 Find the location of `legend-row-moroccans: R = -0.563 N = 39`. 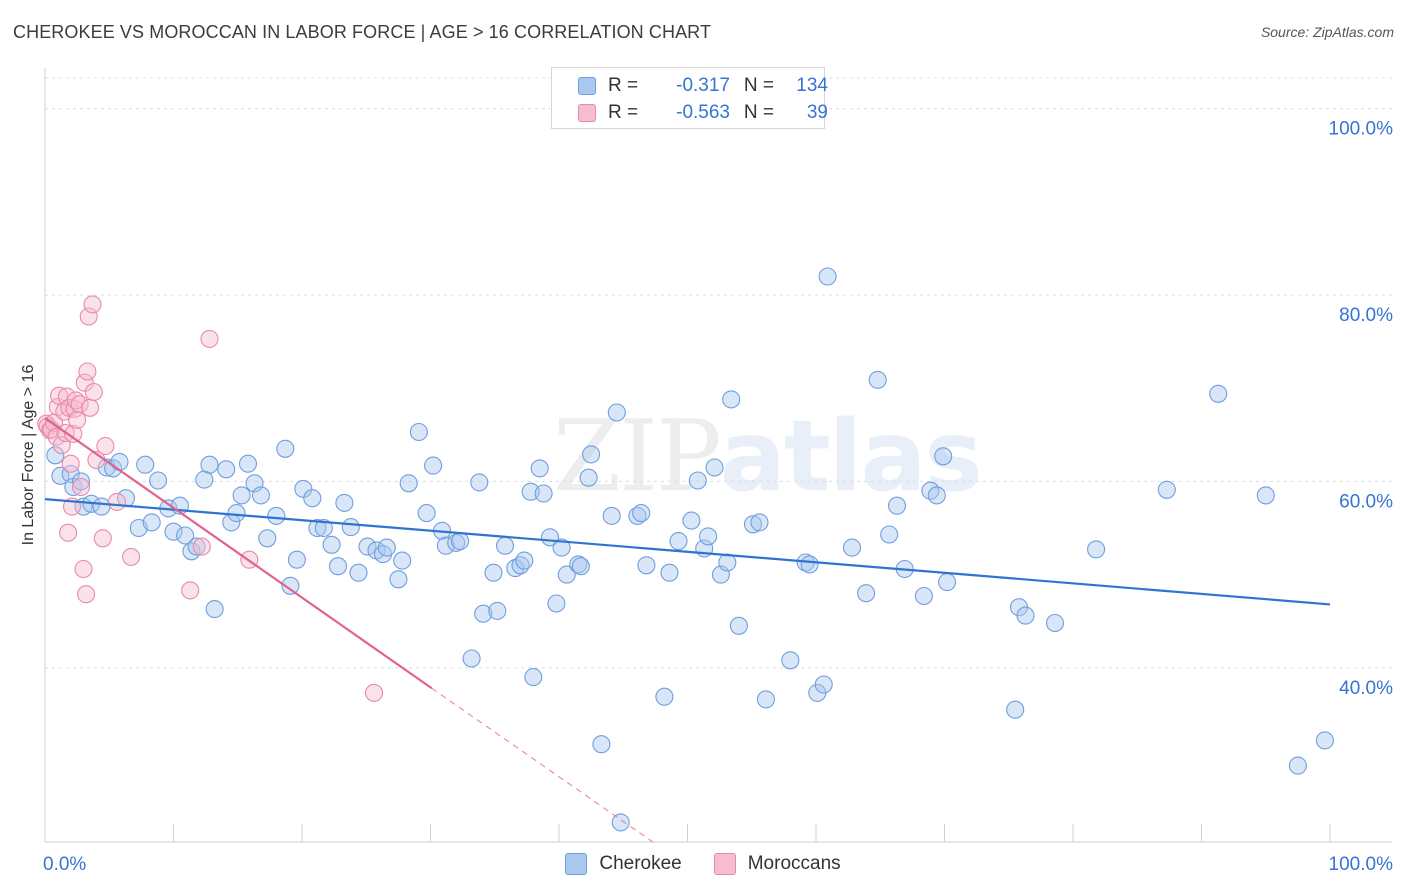

legend-row-moroccans: R = -0.563 N = 39 is located at coordinates (703, 113).